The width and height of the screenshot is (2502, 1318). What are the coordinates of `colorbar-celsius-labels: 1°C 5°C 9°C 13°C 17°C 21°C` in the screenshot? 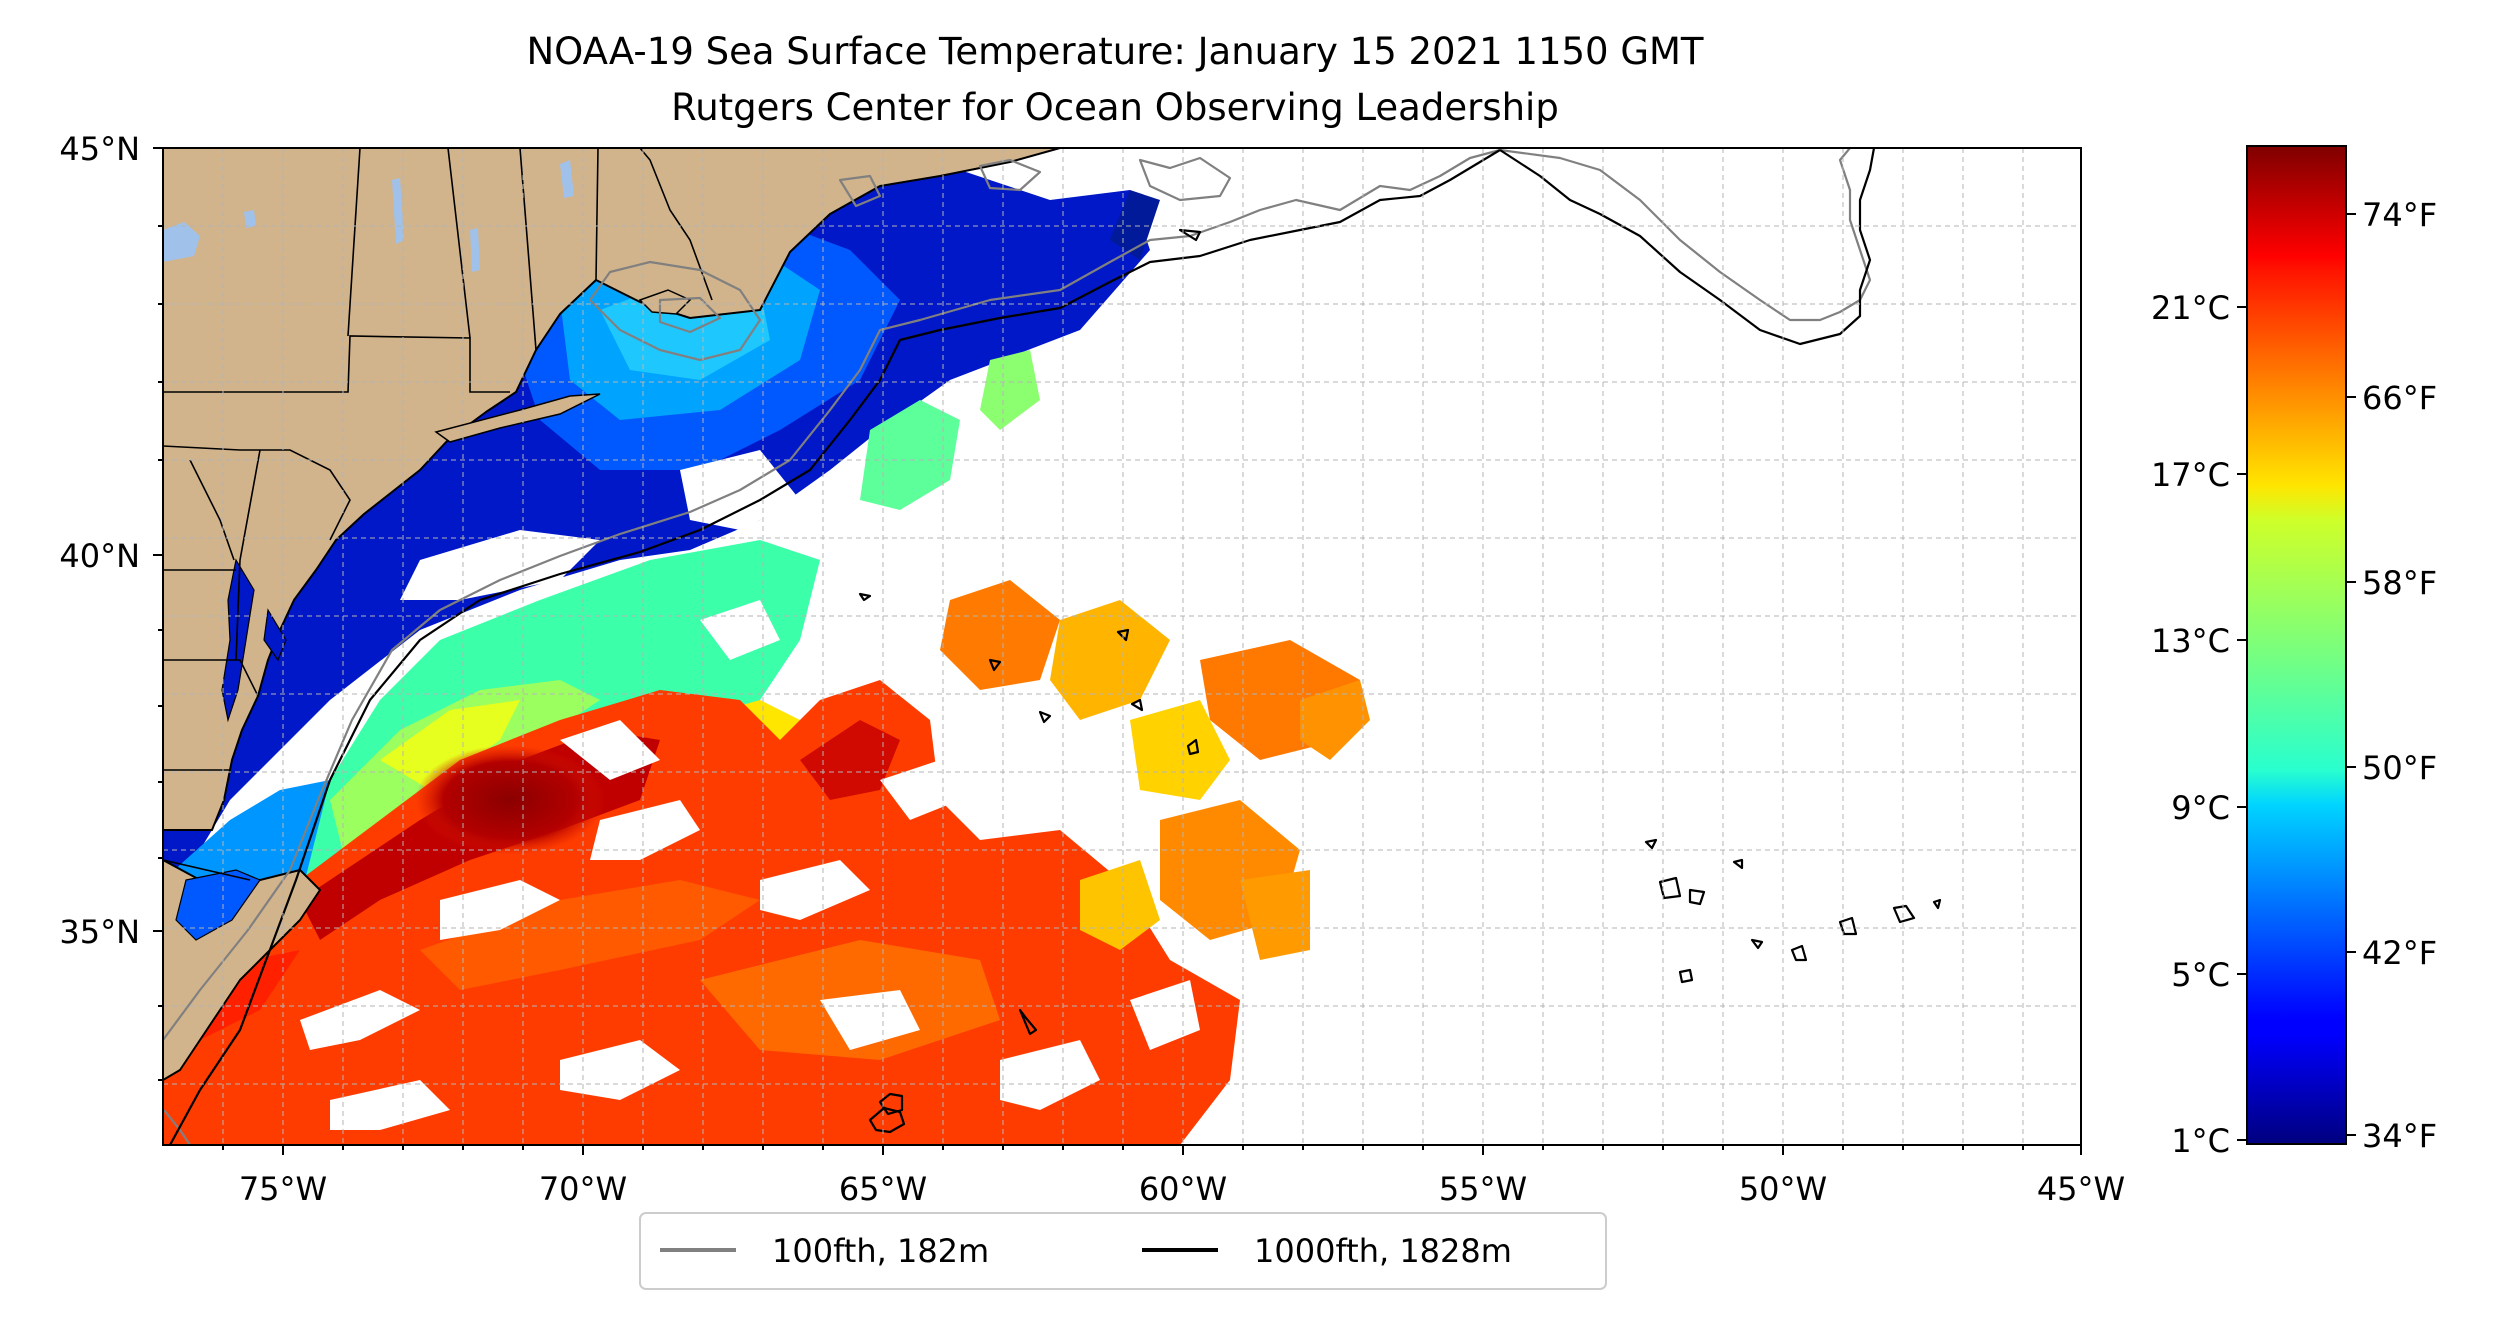 It's located at (2190, 724).